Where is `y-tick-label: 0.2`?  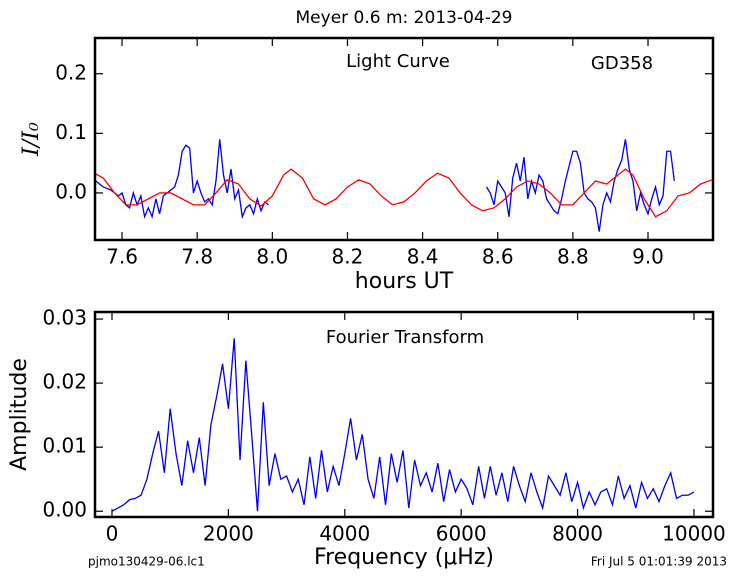 y-tick-label: 0.2 is located at coordinates (71, 72).